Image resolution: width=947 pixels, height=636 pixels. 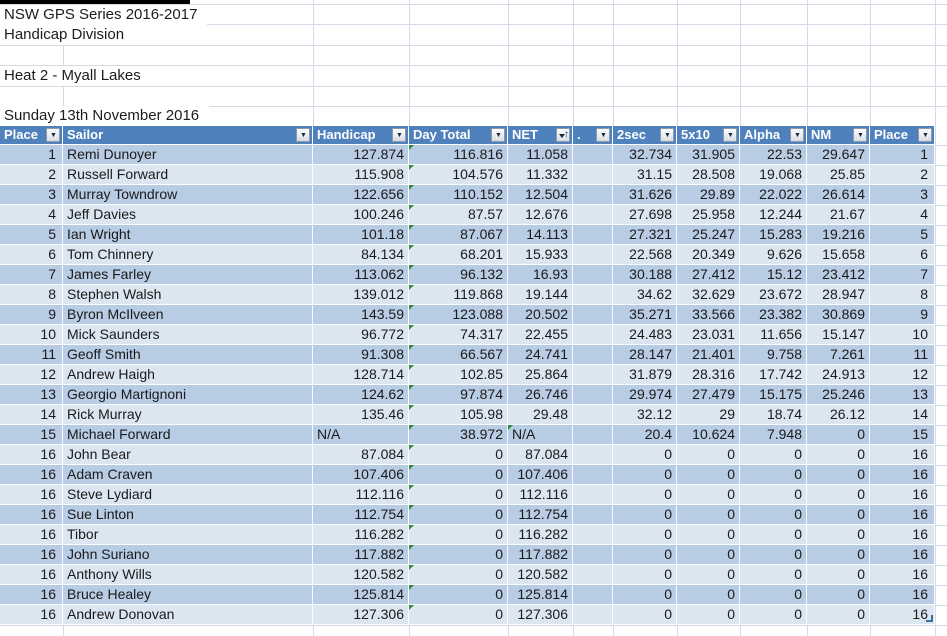 I want to click on cell: 14, so click(x=31, y=415).